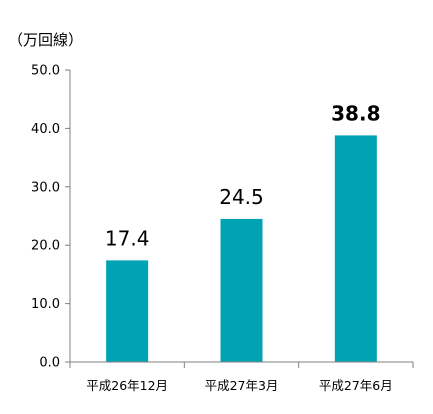  I want to click on y-tick-label: 20.0, so click(45, 246).